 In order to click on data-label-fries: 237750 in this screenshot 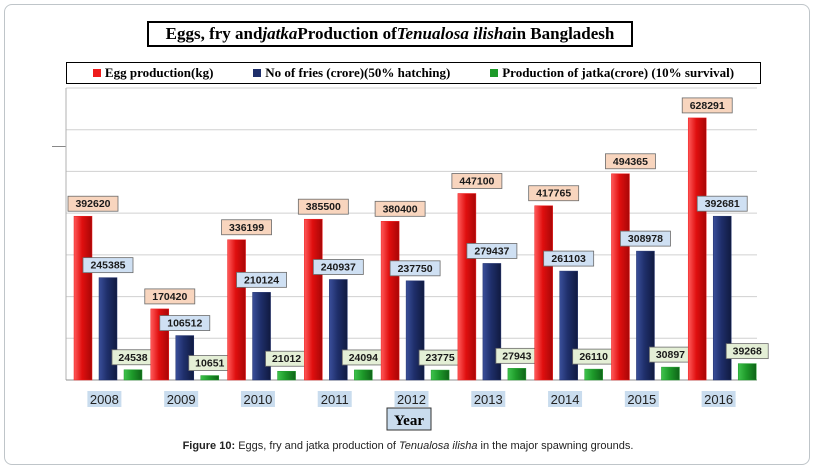, I will do `click(415, 269)`.